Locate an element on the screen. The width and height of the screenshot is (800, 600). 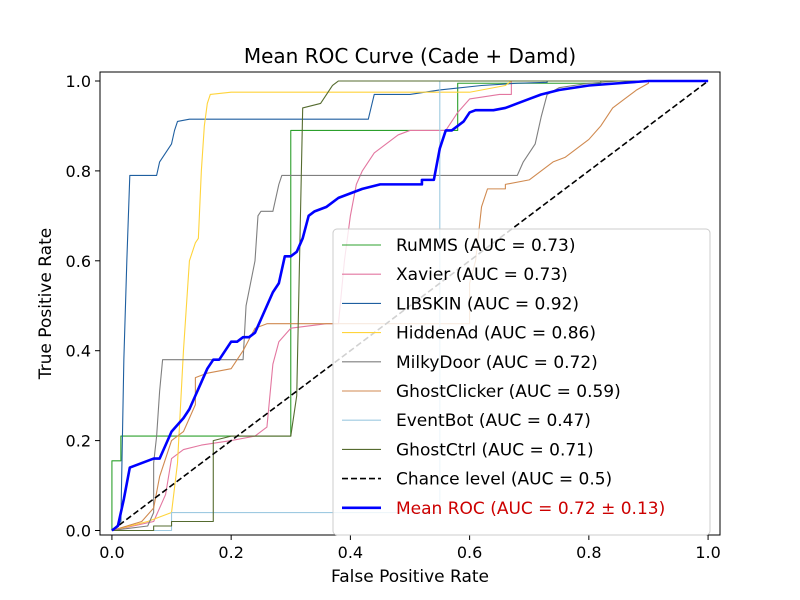
y-tick-label: 0.2 is located at coordinates (78, 441).